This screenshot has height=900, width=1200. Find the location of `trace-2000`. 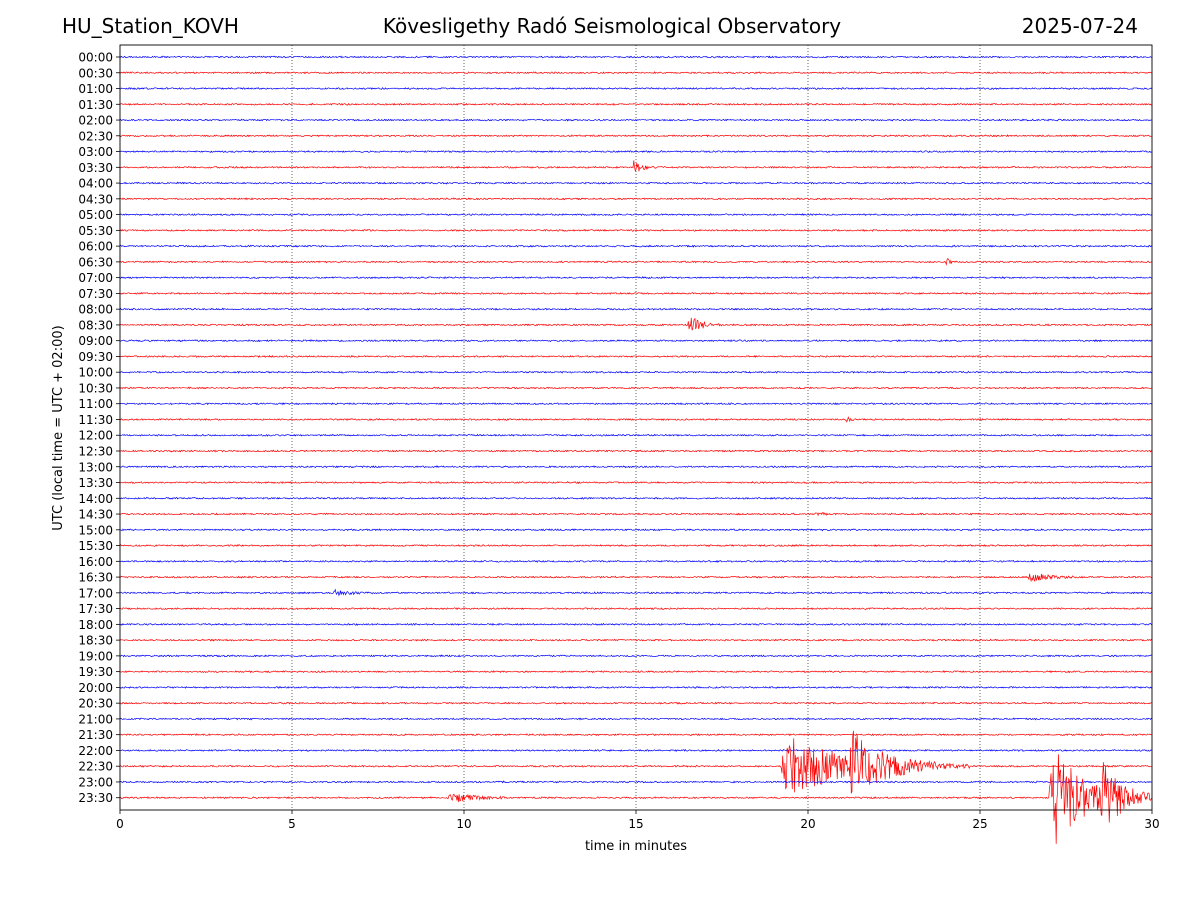

trace-2000 is located at coordinates (636, 687).